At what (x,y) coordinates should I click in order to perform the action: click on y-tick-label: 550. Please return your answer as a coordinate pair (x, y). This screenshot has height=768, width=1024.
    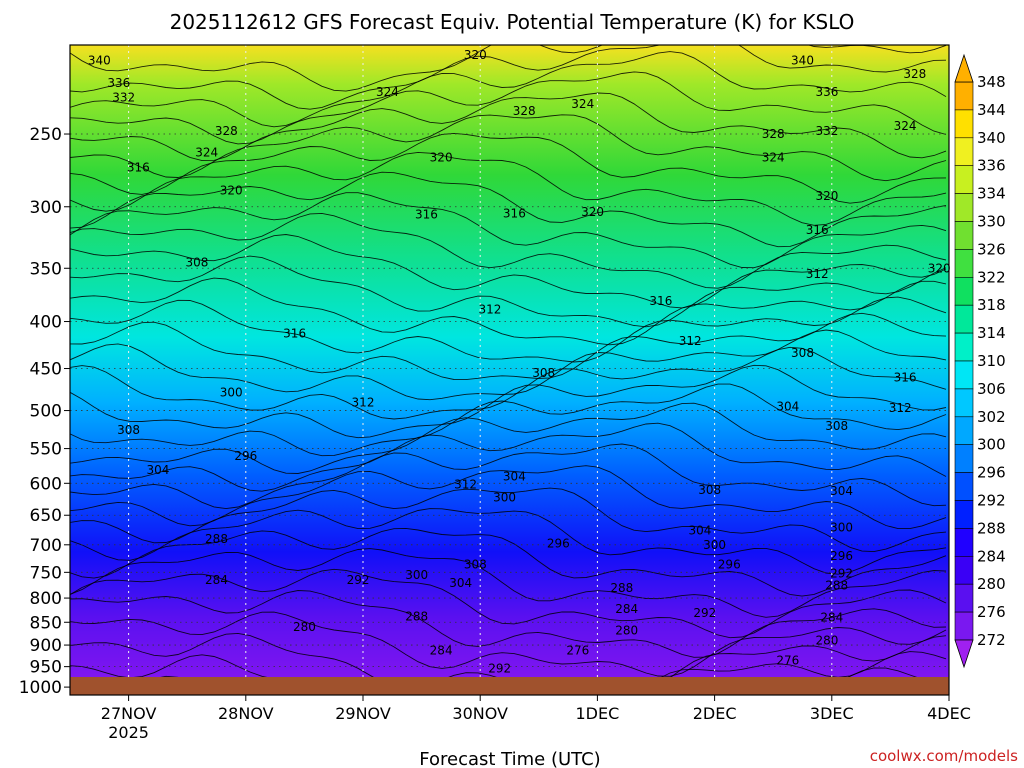
    Looking at the image, I should click on (46, 450).